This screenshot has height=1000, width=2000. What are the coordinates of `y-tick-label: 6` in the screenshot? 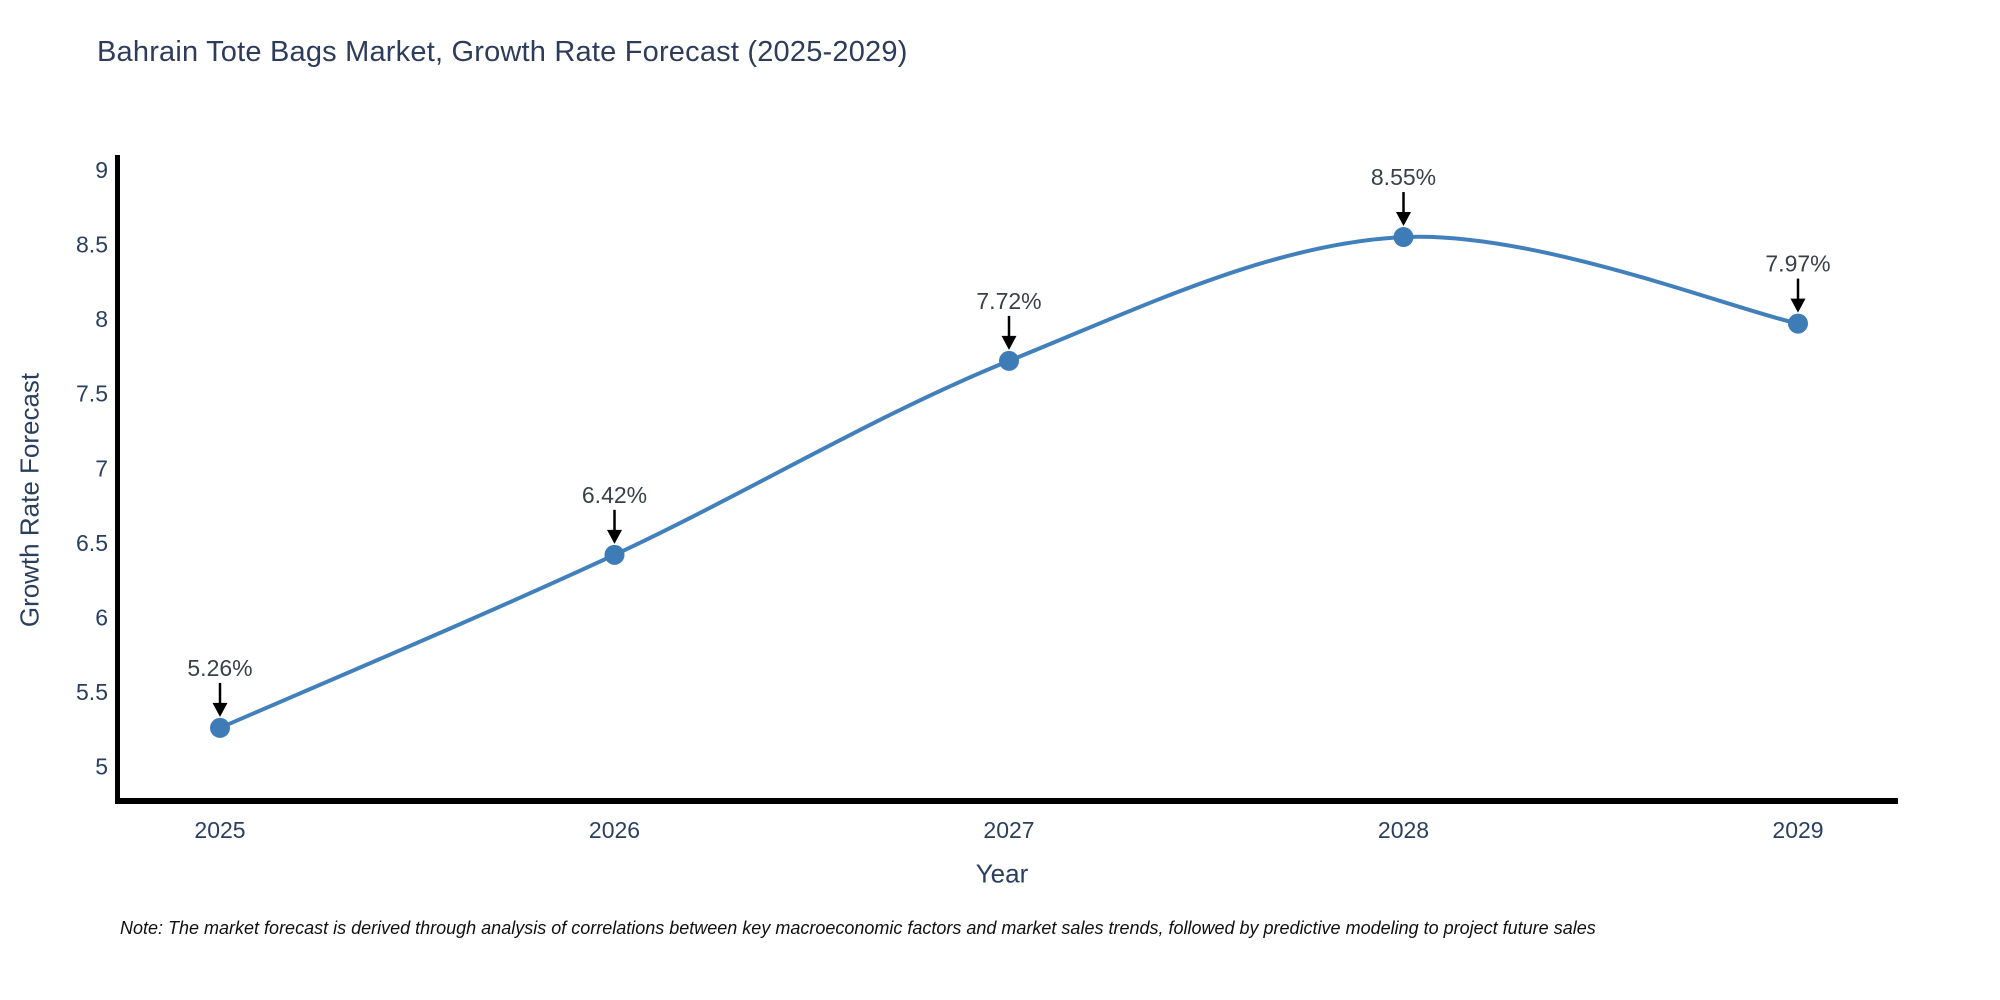 It's located at (101, 618).